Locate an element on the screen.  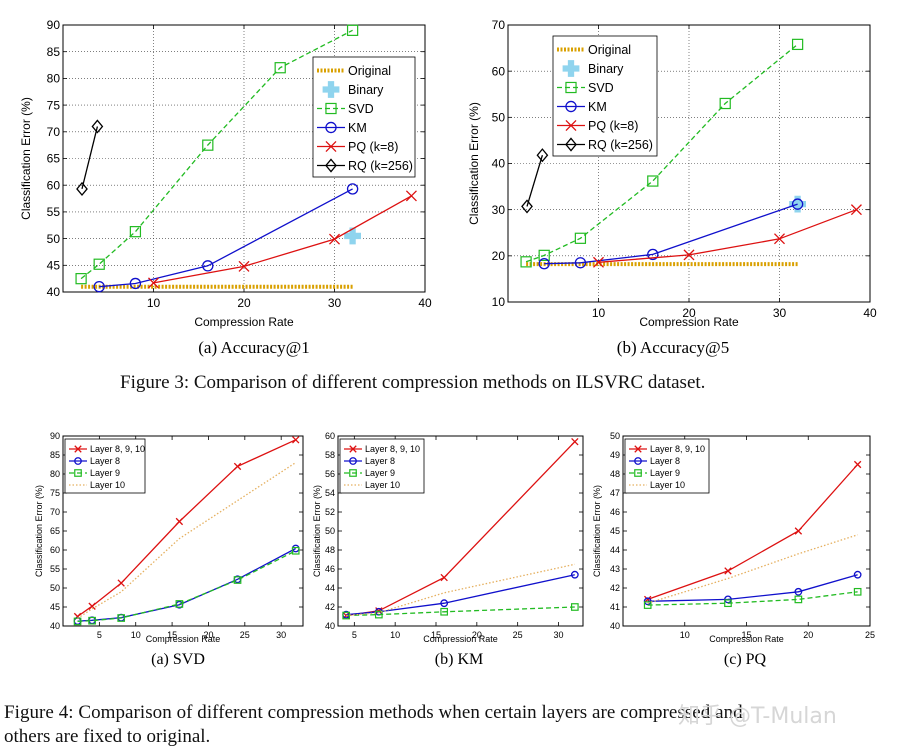
y-tick-label: 40 is located at coordinates (55, 626).